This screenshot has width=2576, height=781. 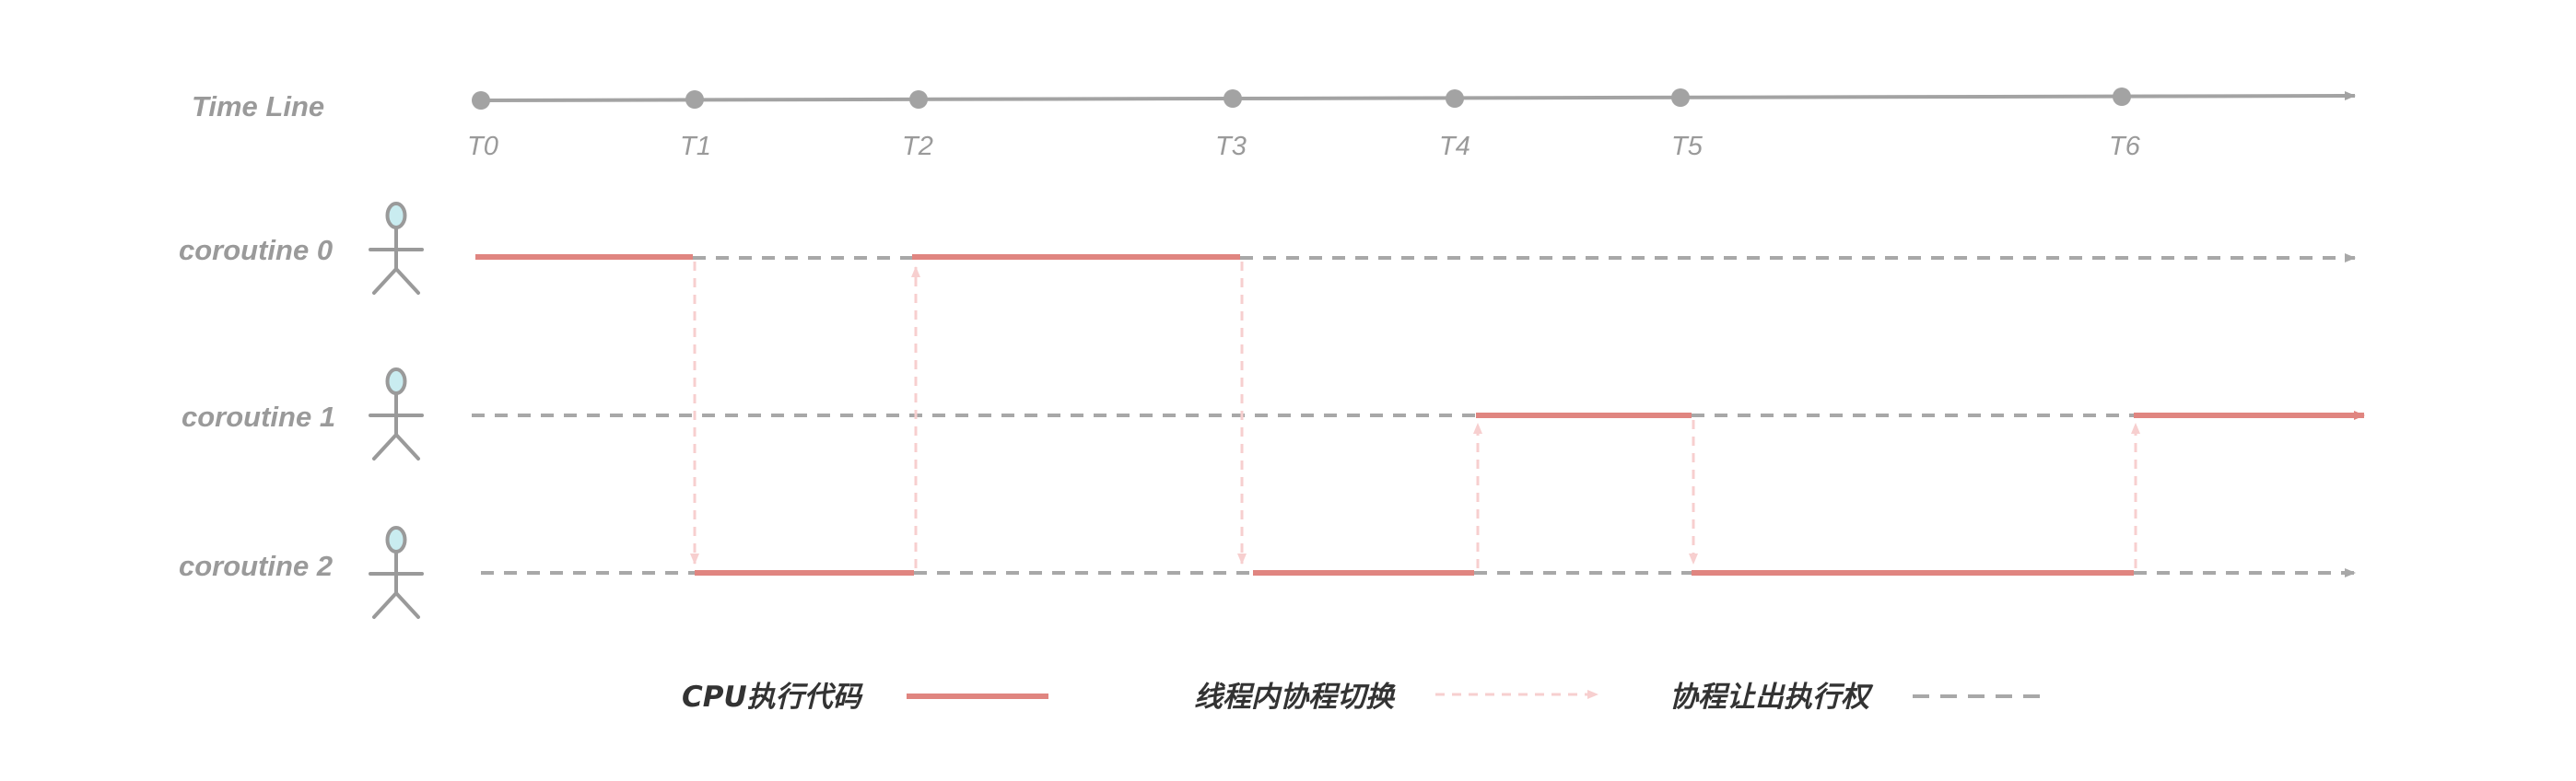 I want to click on timeline-ticks, so click(x=1301, y=99).